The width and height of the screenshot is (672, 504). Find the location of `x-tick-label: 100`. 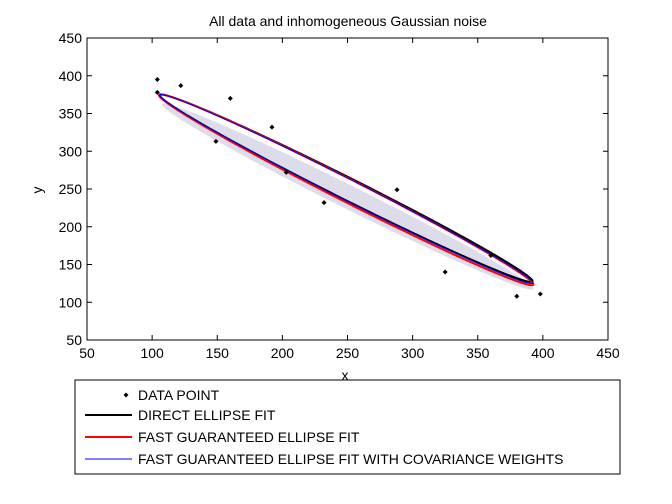

x-tick-label: 100 is located at coordinates (152, 353).